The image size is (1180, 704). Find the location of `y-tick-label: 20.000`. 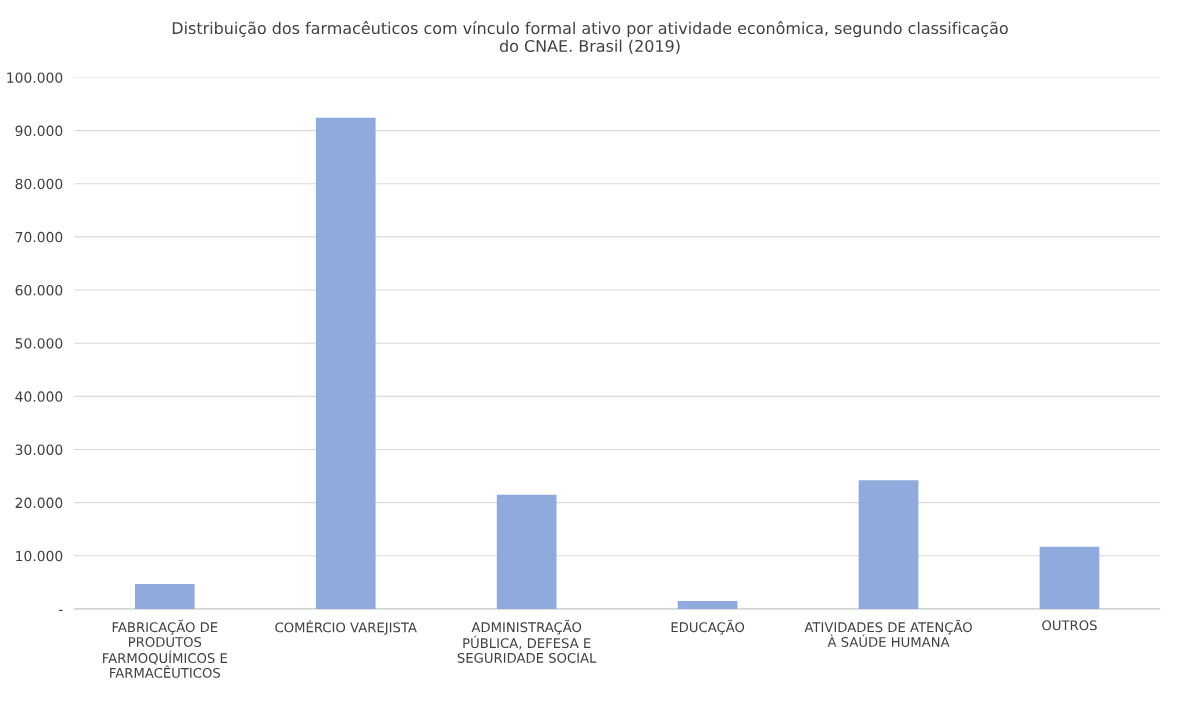

y-tick-label: 20.000 is located at coordinates (39, 503).